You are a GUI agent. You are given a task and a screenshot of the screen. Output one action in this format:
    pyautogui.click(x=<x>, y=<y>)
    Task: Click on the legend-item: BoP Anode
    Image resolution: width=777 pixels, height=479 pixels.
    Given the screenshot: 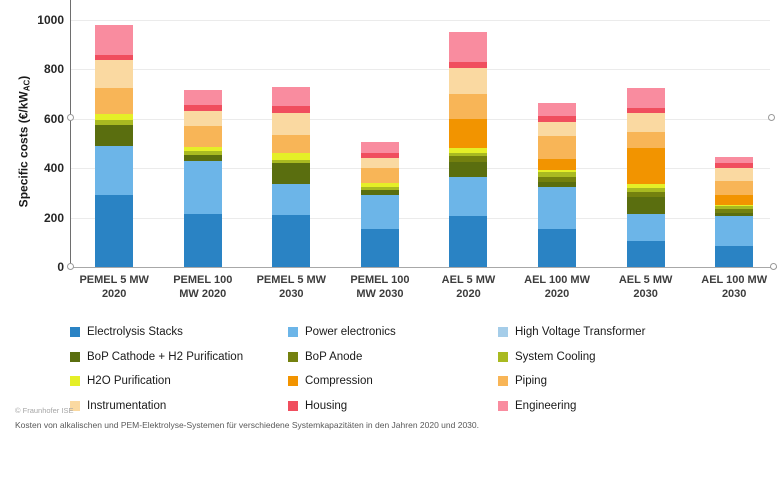 What is the action you would take?
    pyautogui.click(x=393, y=357)
    